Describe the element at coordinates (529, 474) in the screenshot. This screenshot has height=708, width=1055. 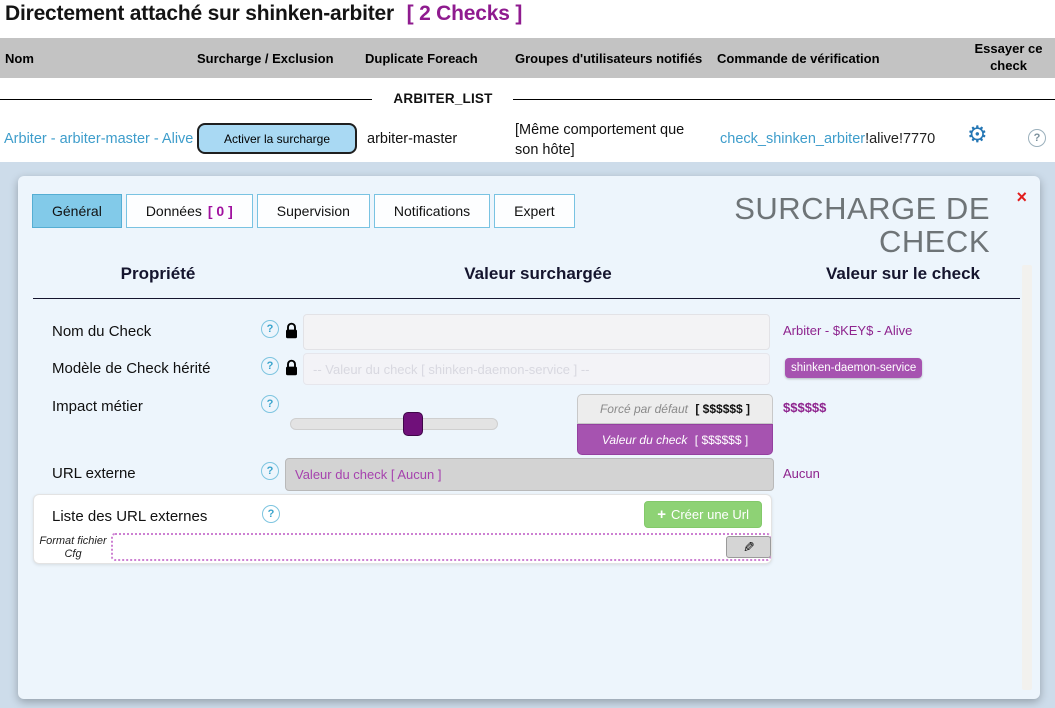
I see `external-url-input: Valeur du check [ Aucun ]` at that location.